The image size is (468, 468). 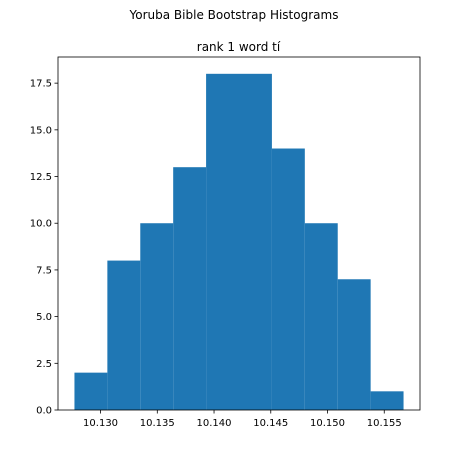 I want to click on y-tick-label-6: 15.0, so click(x=41, y=130).